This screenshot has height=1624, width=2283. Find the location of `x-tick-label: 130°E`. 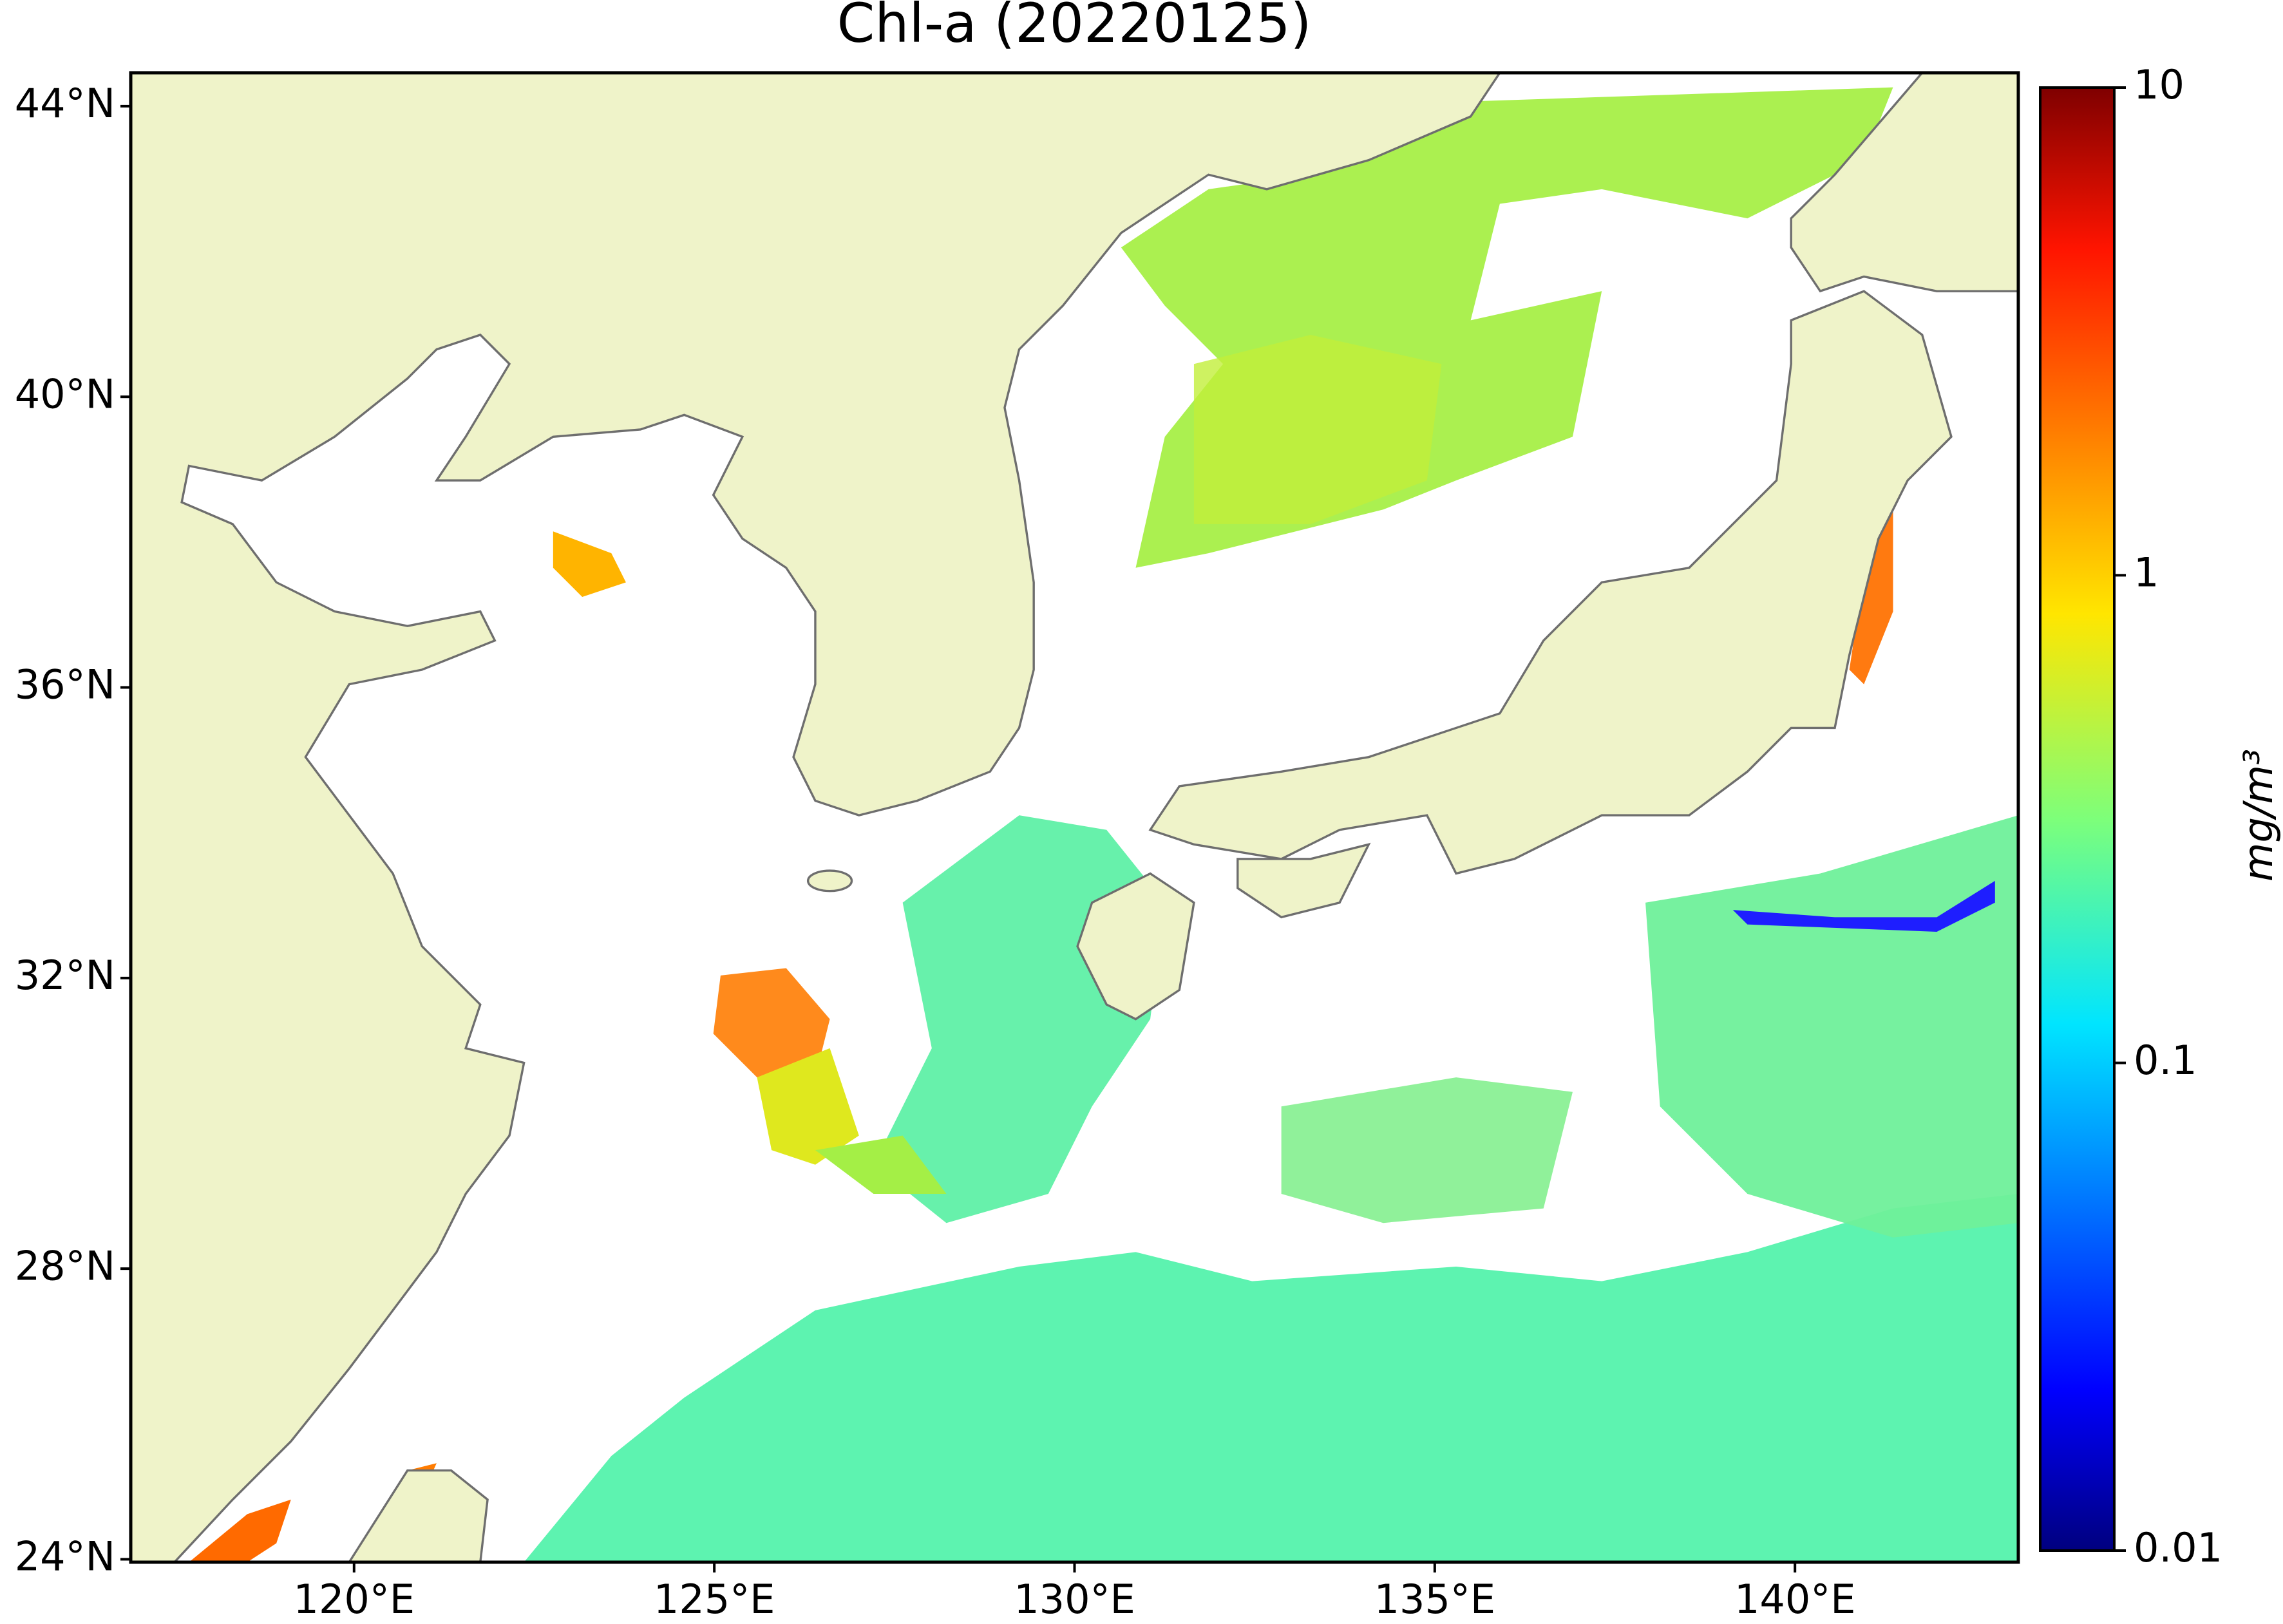

x-tick-label: 130°E is located at coordinates (1074, 1600).